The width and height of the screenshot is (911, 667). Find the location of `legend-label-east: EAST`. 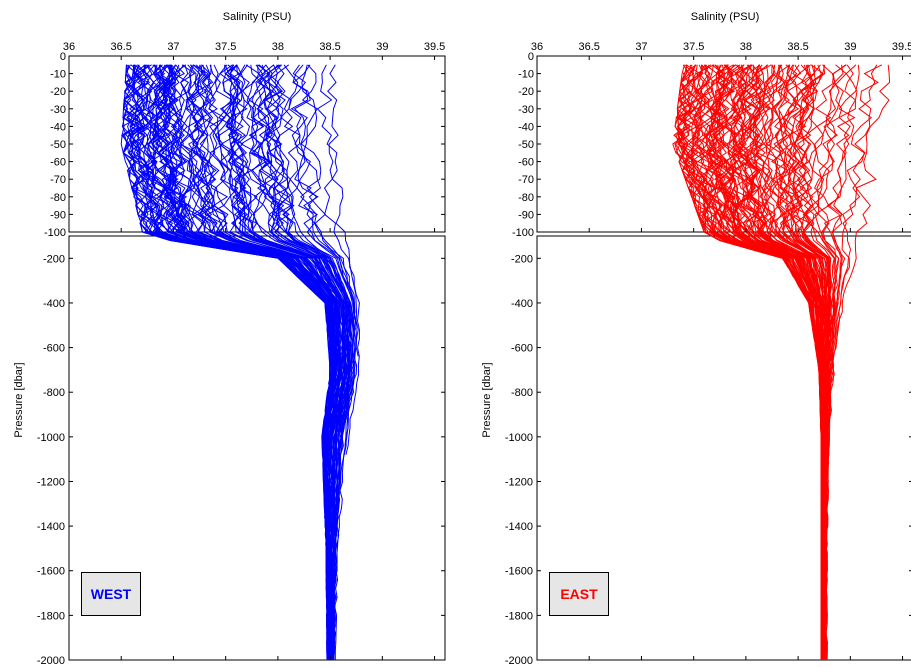

legend-label-east: EAST is located at coordinates (579, 594).